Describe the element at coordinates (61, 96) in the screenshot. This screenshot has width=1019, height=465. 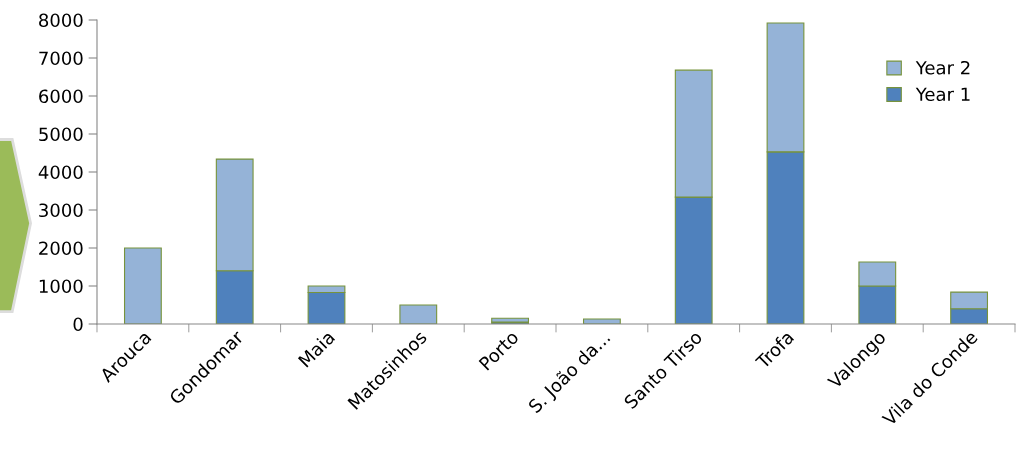
I see `y-tick-label: 6000` at that location.